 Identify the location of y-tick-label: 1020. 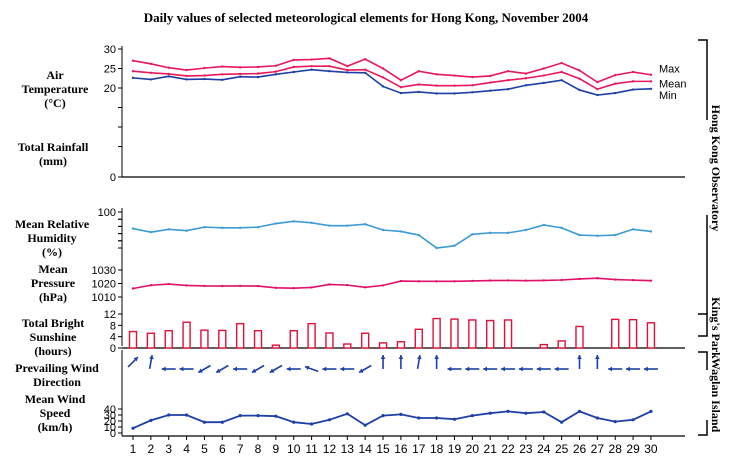
(104, 285).